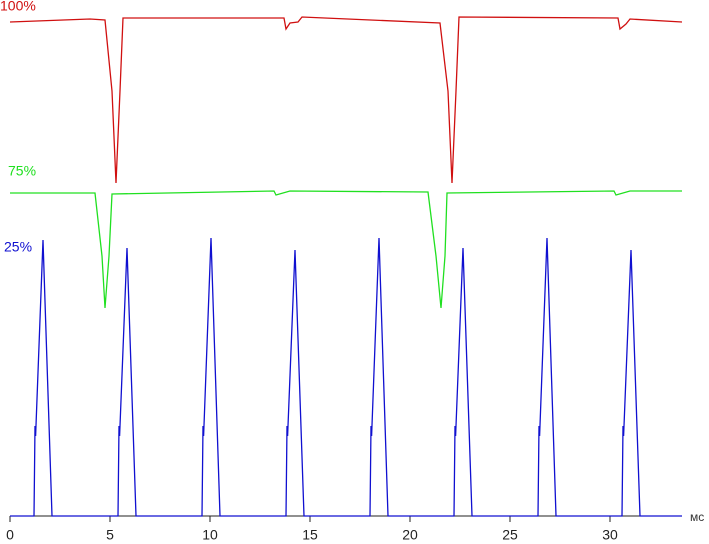  I want to click on x-tick-label: 10, so click(210, 535).